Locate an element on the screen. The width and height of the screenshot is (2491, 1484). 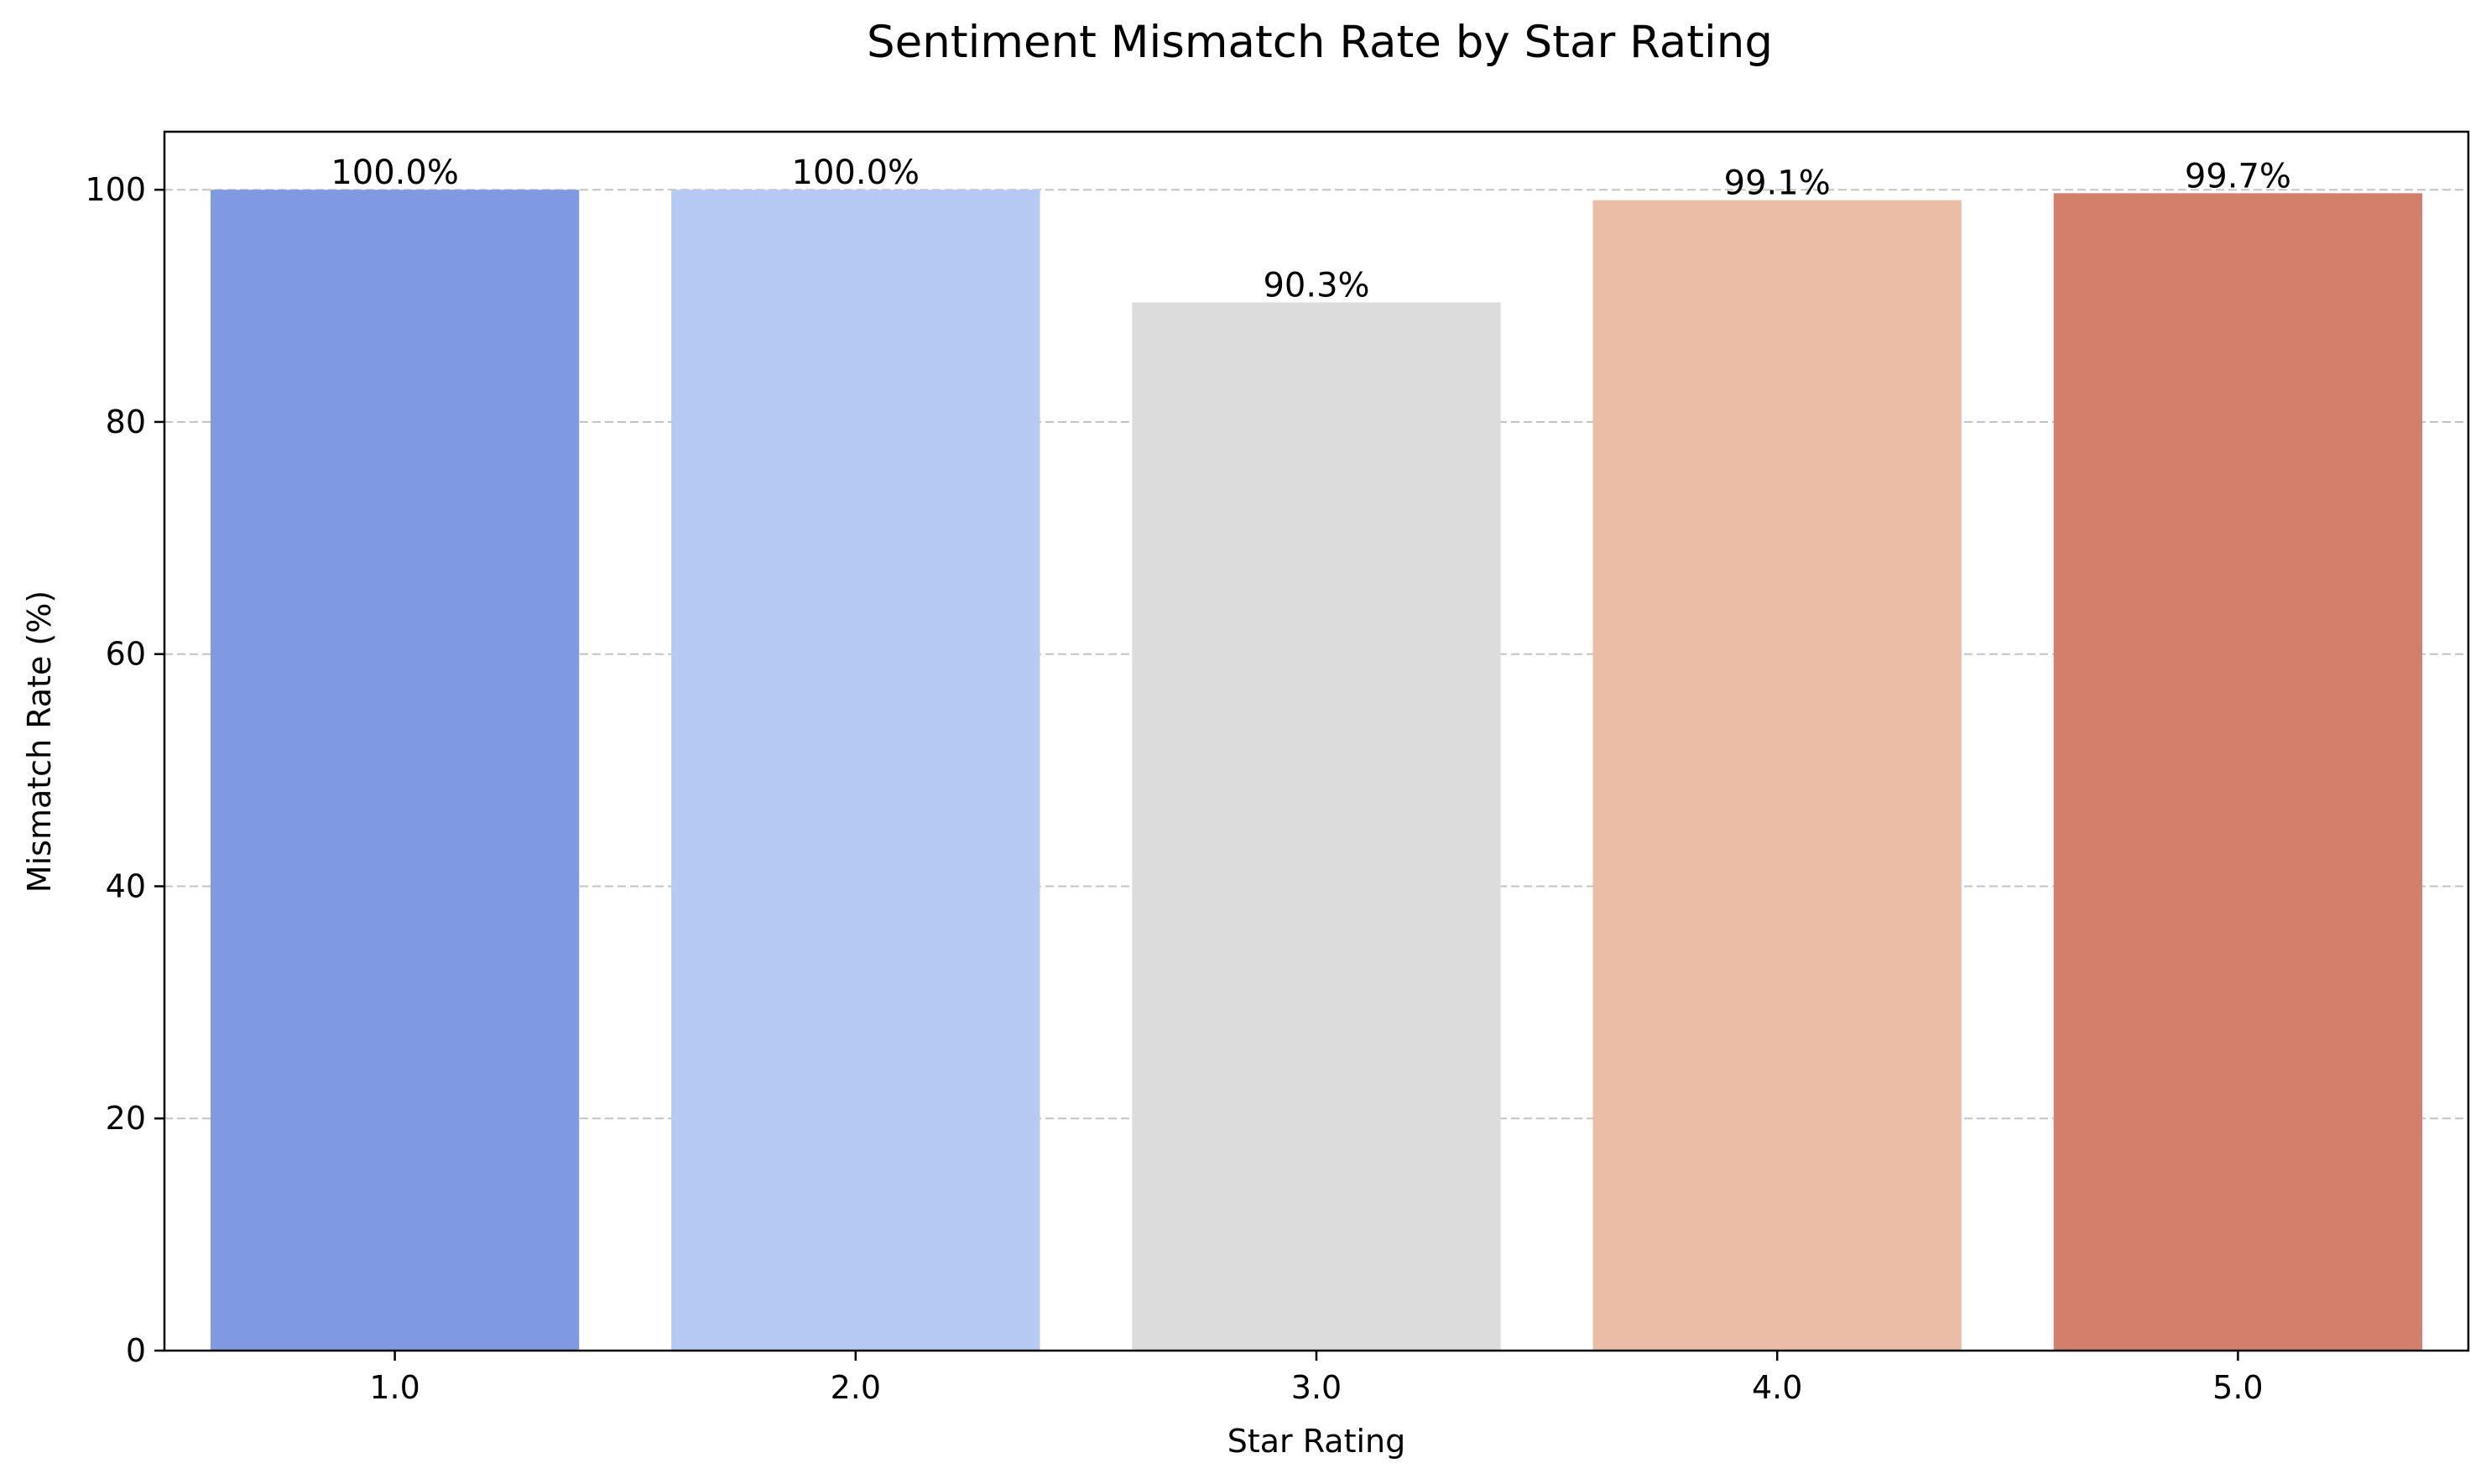
x-tick-label: 1.0 is located at coordinates (394, 1387).